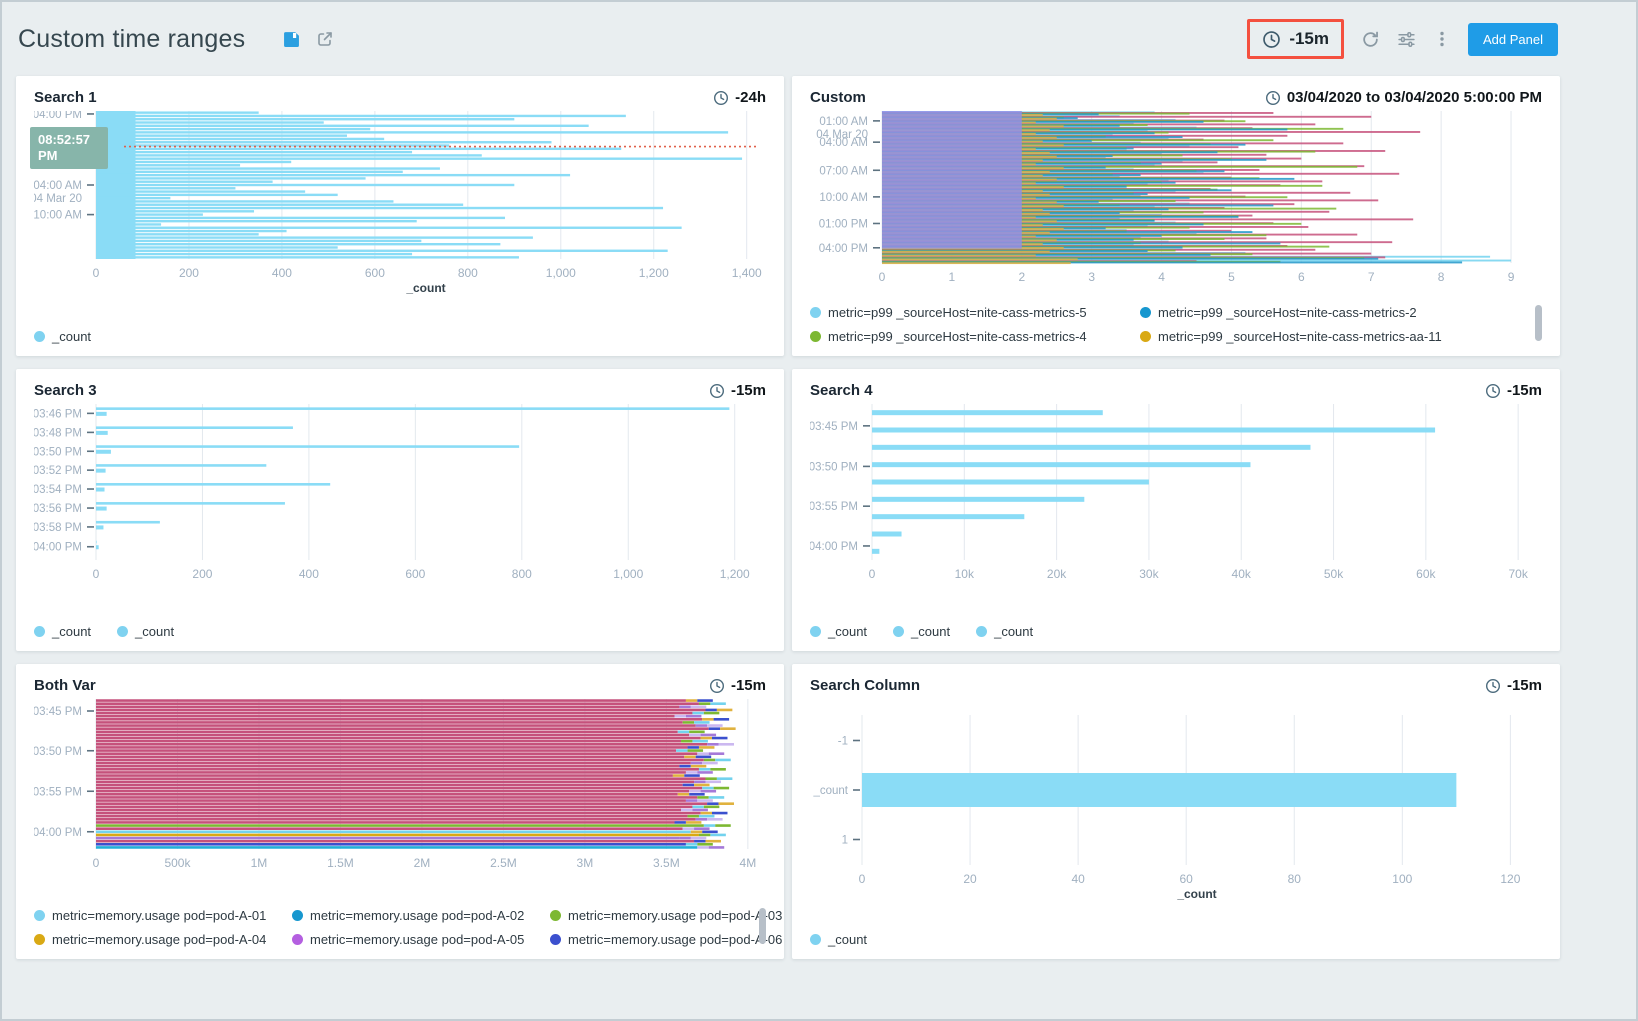 This screenshot has width=1638, height=1021. I want to click on svg-text: 1, so click(952, 277).